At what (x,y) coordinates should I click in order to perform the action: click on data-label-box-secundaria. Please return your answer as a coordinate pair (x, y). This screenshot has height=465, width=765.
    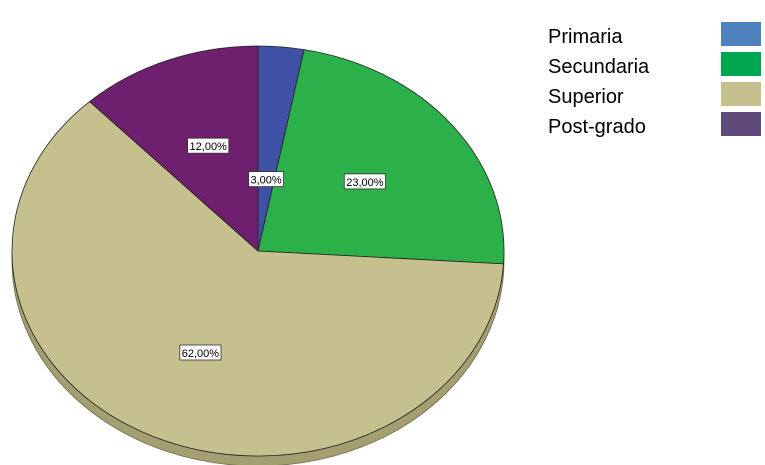
    Looking at the image, I should click on (364, 181).